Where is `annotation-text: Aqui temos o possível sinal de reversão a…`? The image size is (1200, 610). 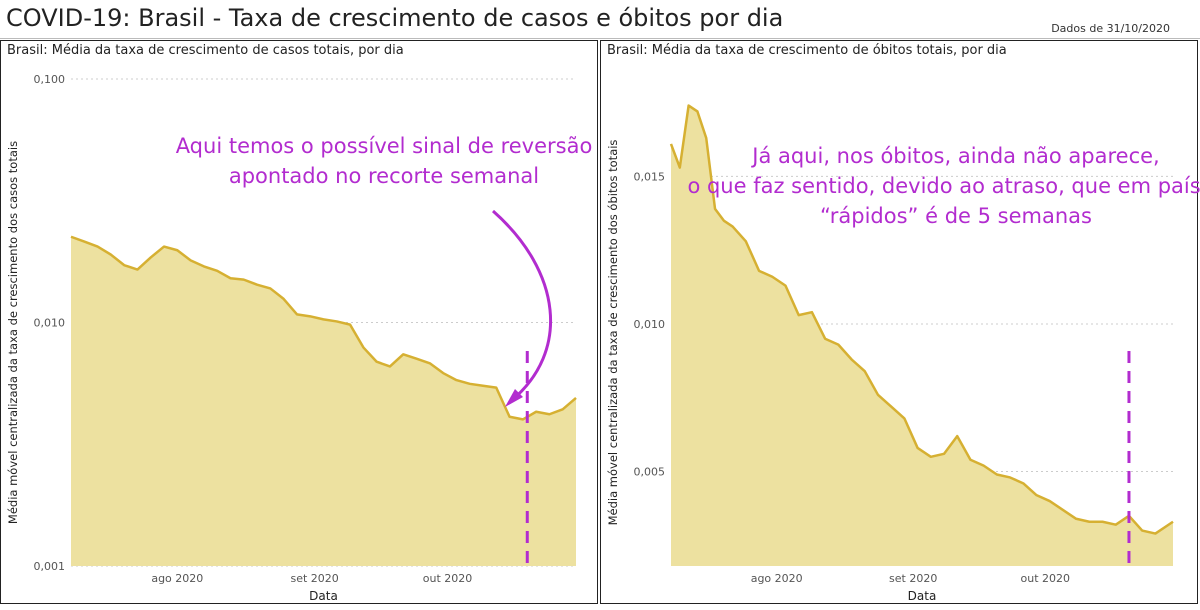 annotation-text: Aqui temos o possível sinal de reversão a… is located at coordinates (384, 161).